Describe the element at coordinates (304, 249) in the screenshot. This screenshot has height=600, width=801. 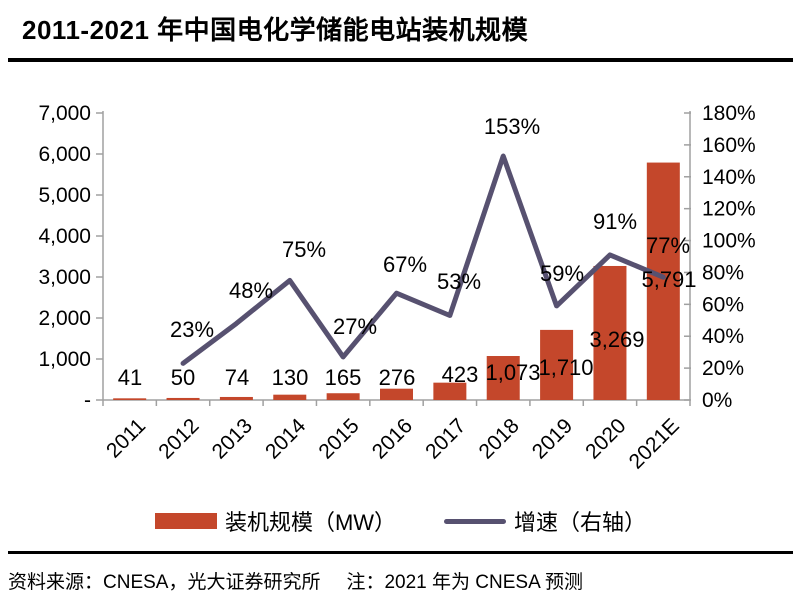
I see `pct-label: 75%` at that location.